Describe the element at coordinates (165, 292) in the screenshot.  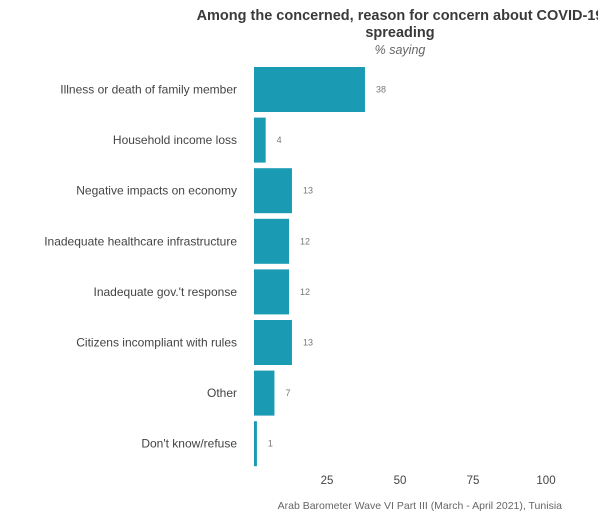
I see `category-label: Inadequate gov.'t response` at that location.